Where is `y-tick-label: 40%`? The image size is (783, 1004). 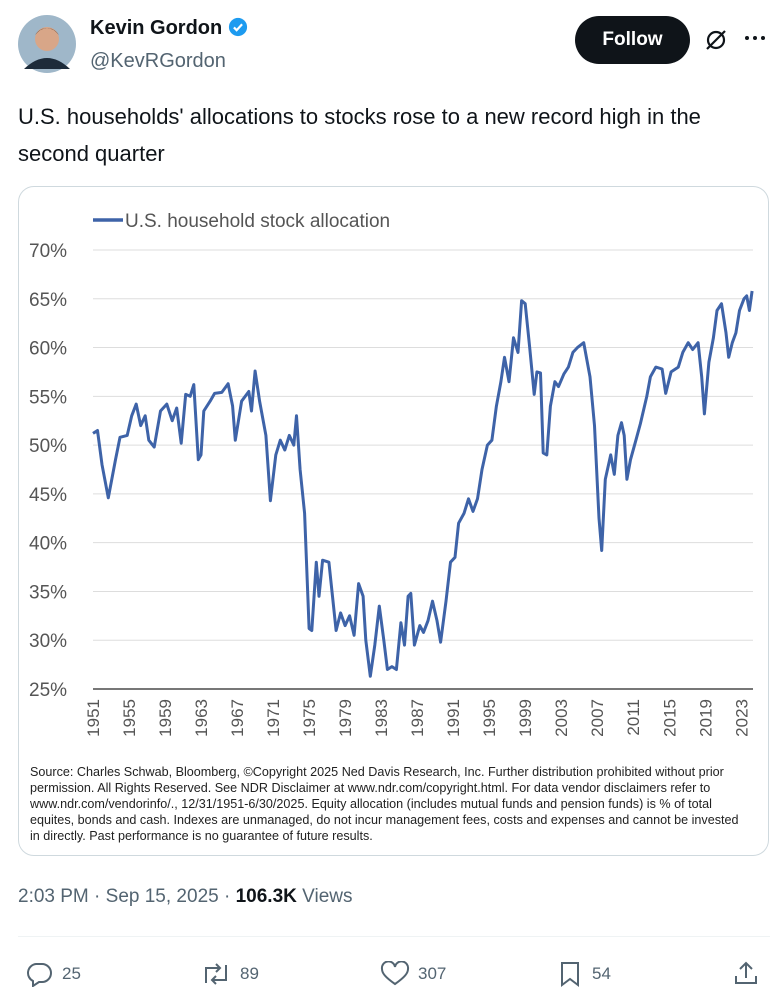 y-tick-label: 40% is located at coordinates (48, 544).